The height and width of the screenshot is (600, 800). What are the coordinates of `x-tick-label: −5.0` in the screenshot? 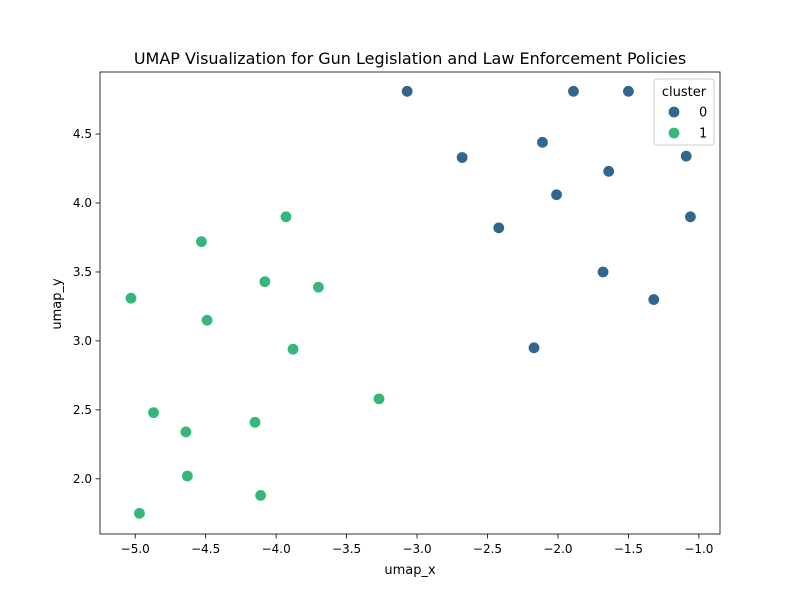 It's located at (135, 549).